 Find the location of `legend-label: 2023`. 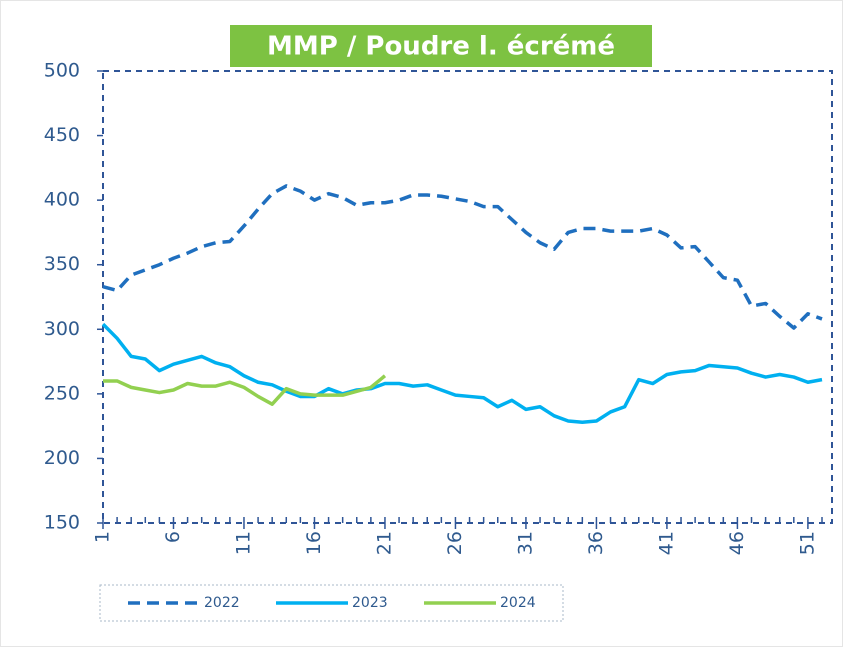

legend-label: 2023 is located at coordinates (370, 603).